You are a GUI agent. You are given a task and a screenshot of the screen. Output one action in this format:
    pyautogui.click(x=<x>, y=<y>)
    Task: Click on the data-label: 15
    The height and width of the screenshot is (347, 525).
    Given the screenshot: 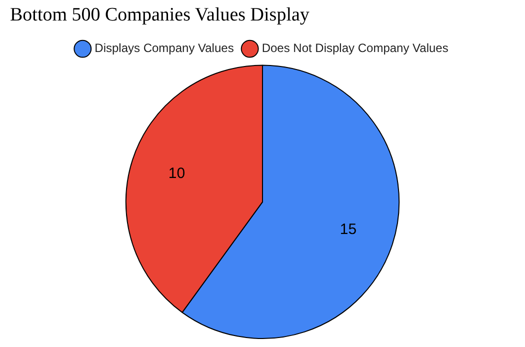 What is the action you would take?
    pyautogui.click(x=348, y=229)
    